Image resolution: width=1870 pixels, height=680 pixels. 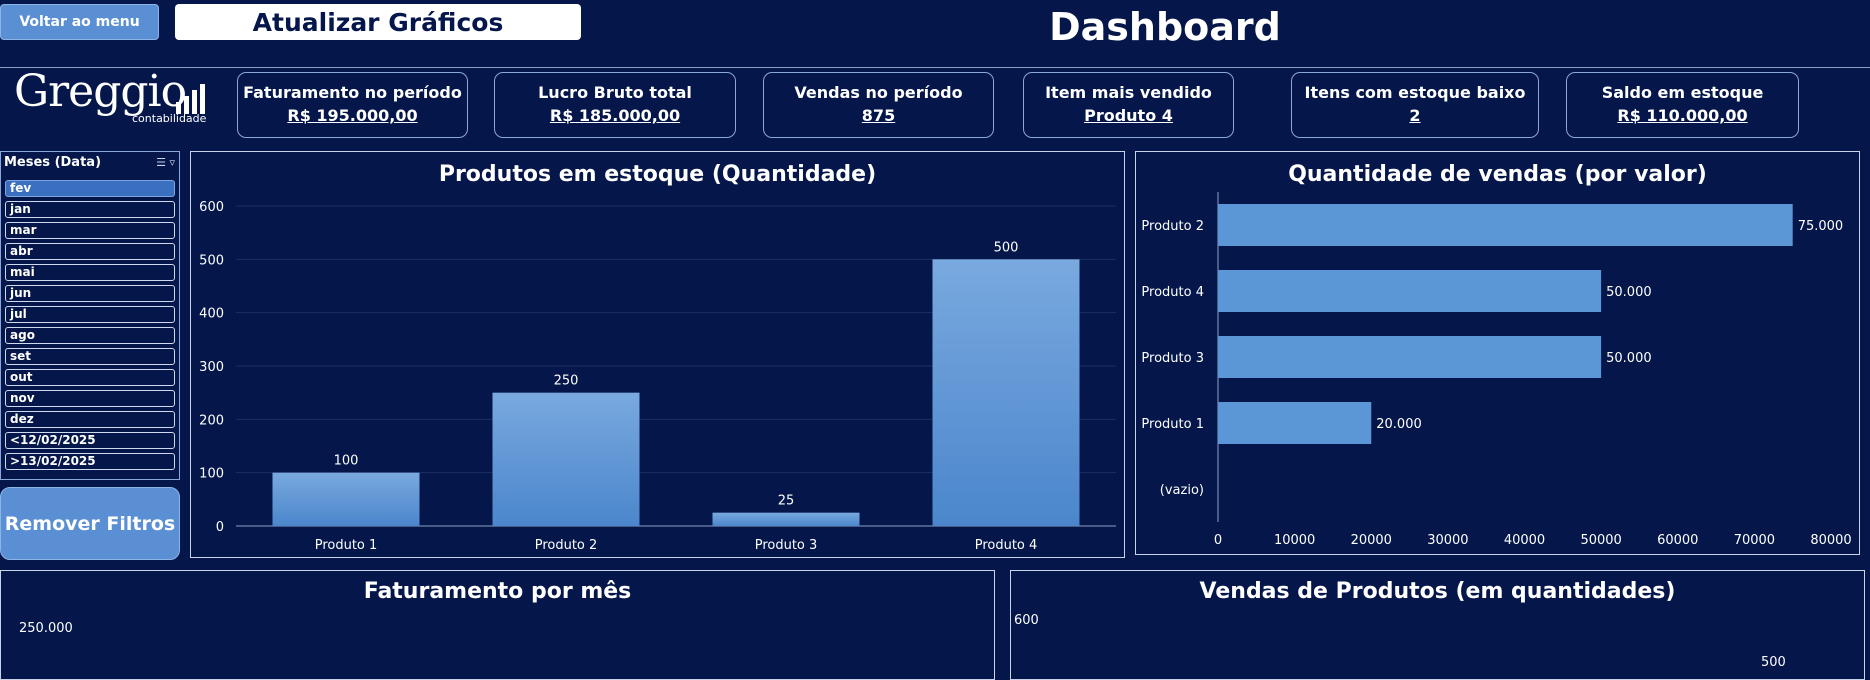 I want to click on slicer-item-before-date: <12/02/2025, so click(x=90, y=440).